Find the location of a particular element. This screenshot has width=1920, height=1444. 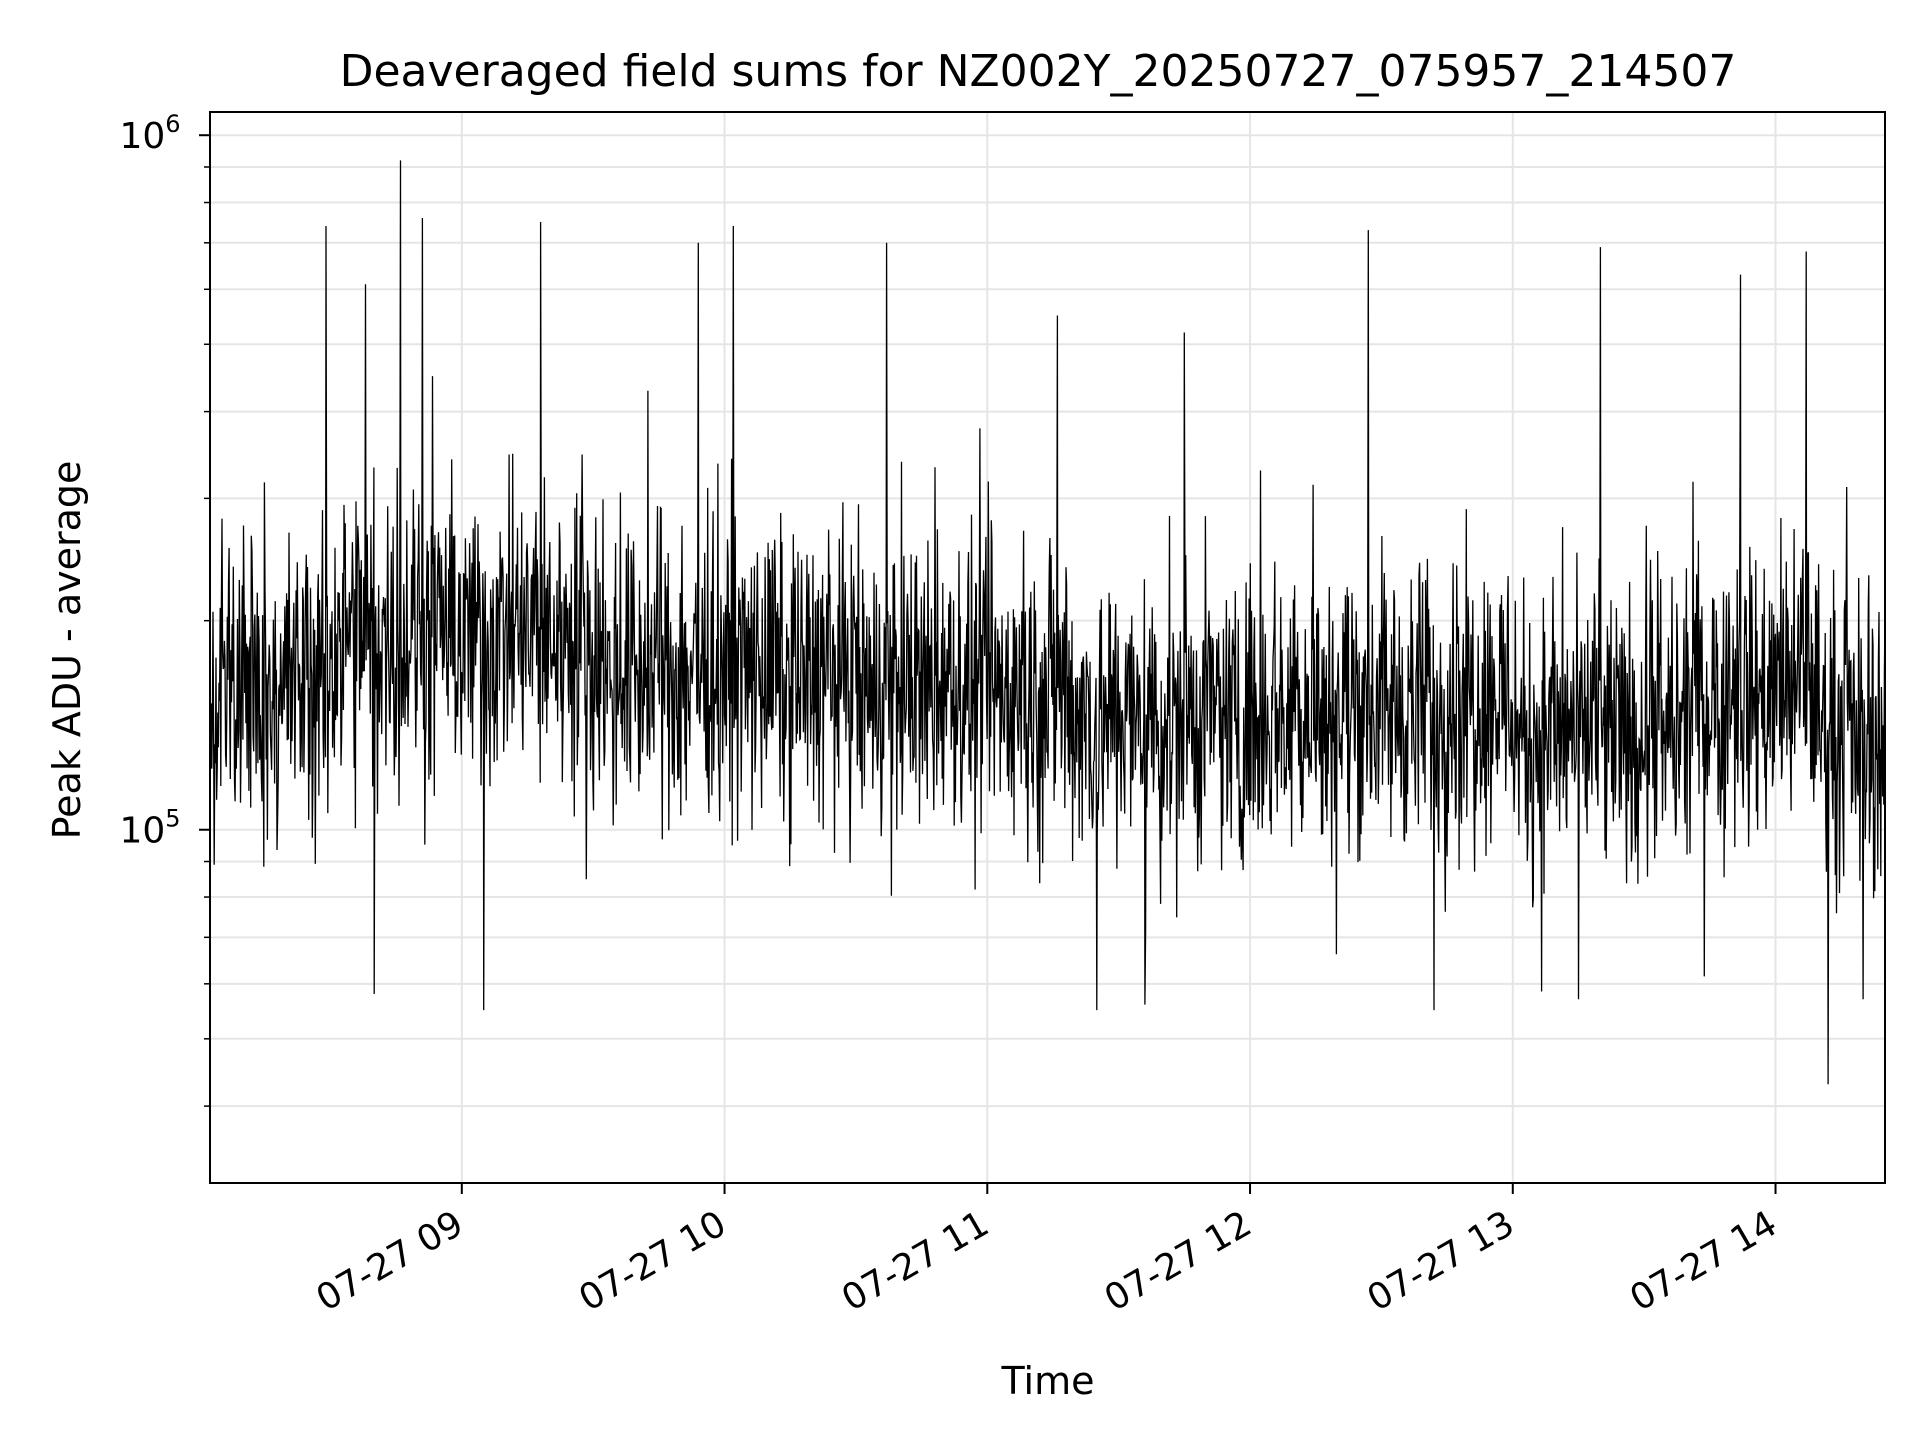

y-tick-label: 10⁶ is located at coordinates (149, 133).